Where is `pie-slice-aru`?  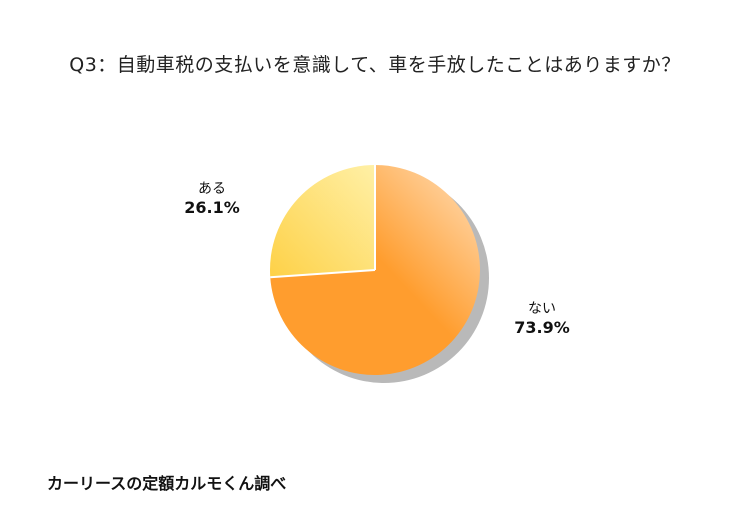
pie-slice-aru is located at coordinates (322, 221).